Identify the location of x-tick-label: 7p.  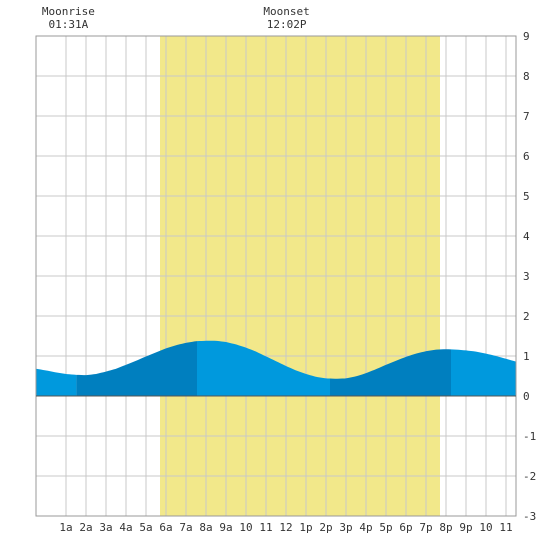
(425, 527).